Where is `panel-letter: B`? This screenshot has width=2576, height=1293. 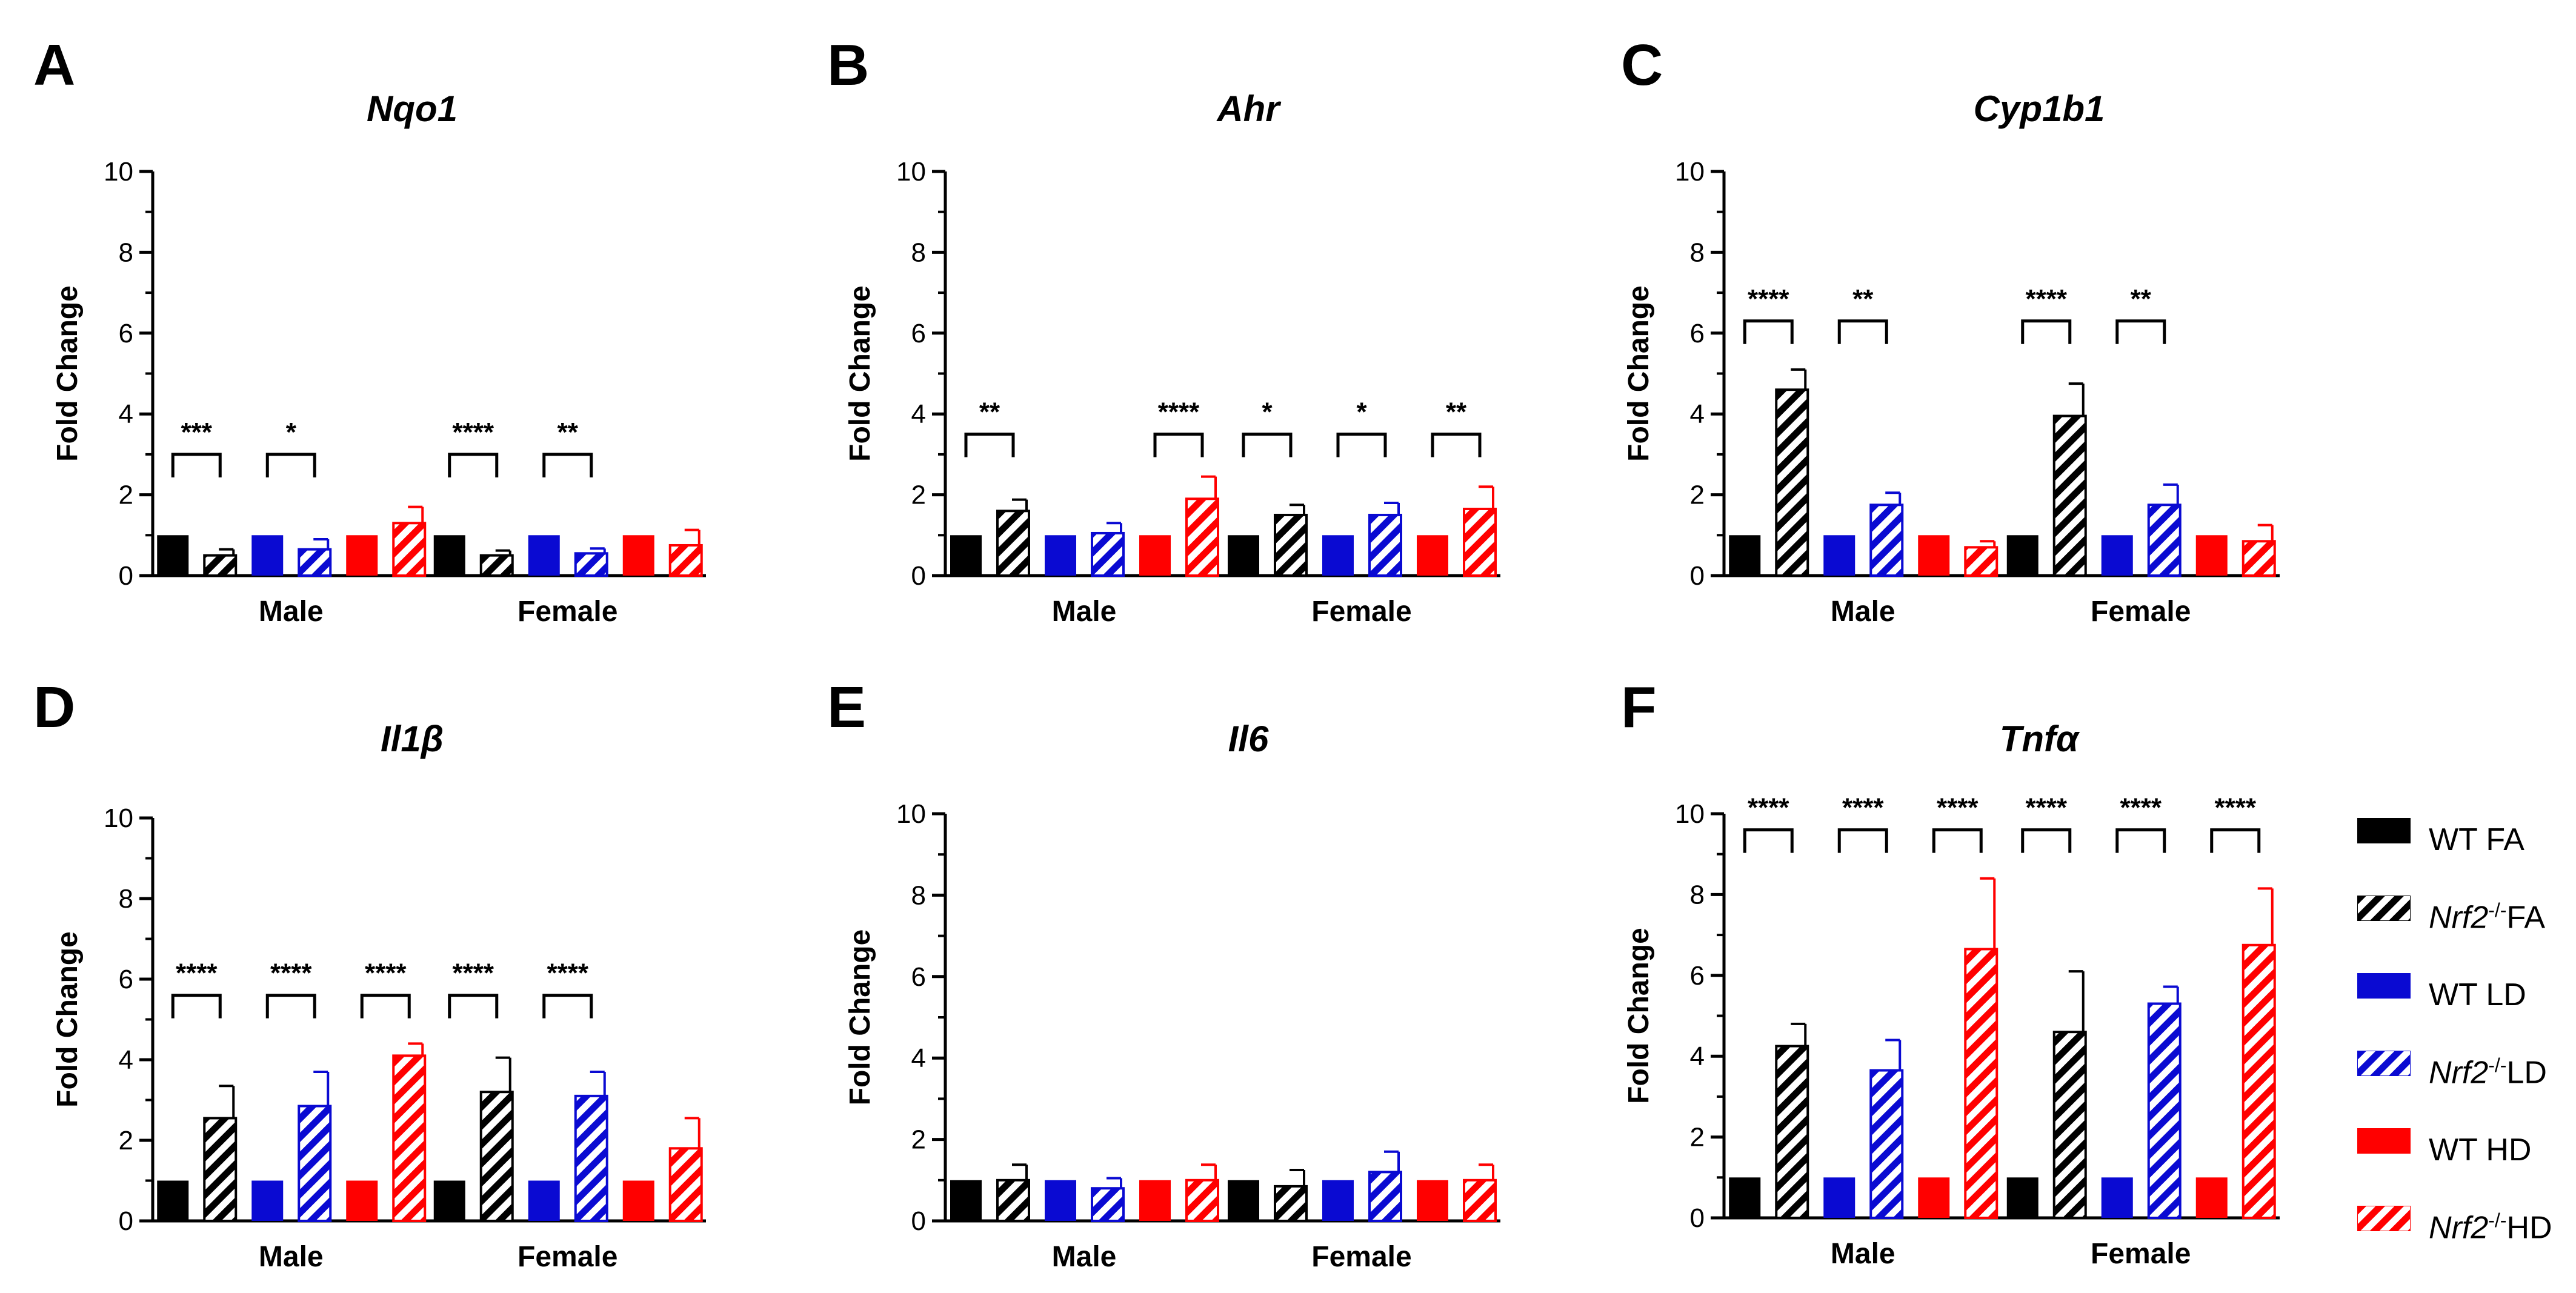 panel-letter: B is located at coordinates (848, 65).